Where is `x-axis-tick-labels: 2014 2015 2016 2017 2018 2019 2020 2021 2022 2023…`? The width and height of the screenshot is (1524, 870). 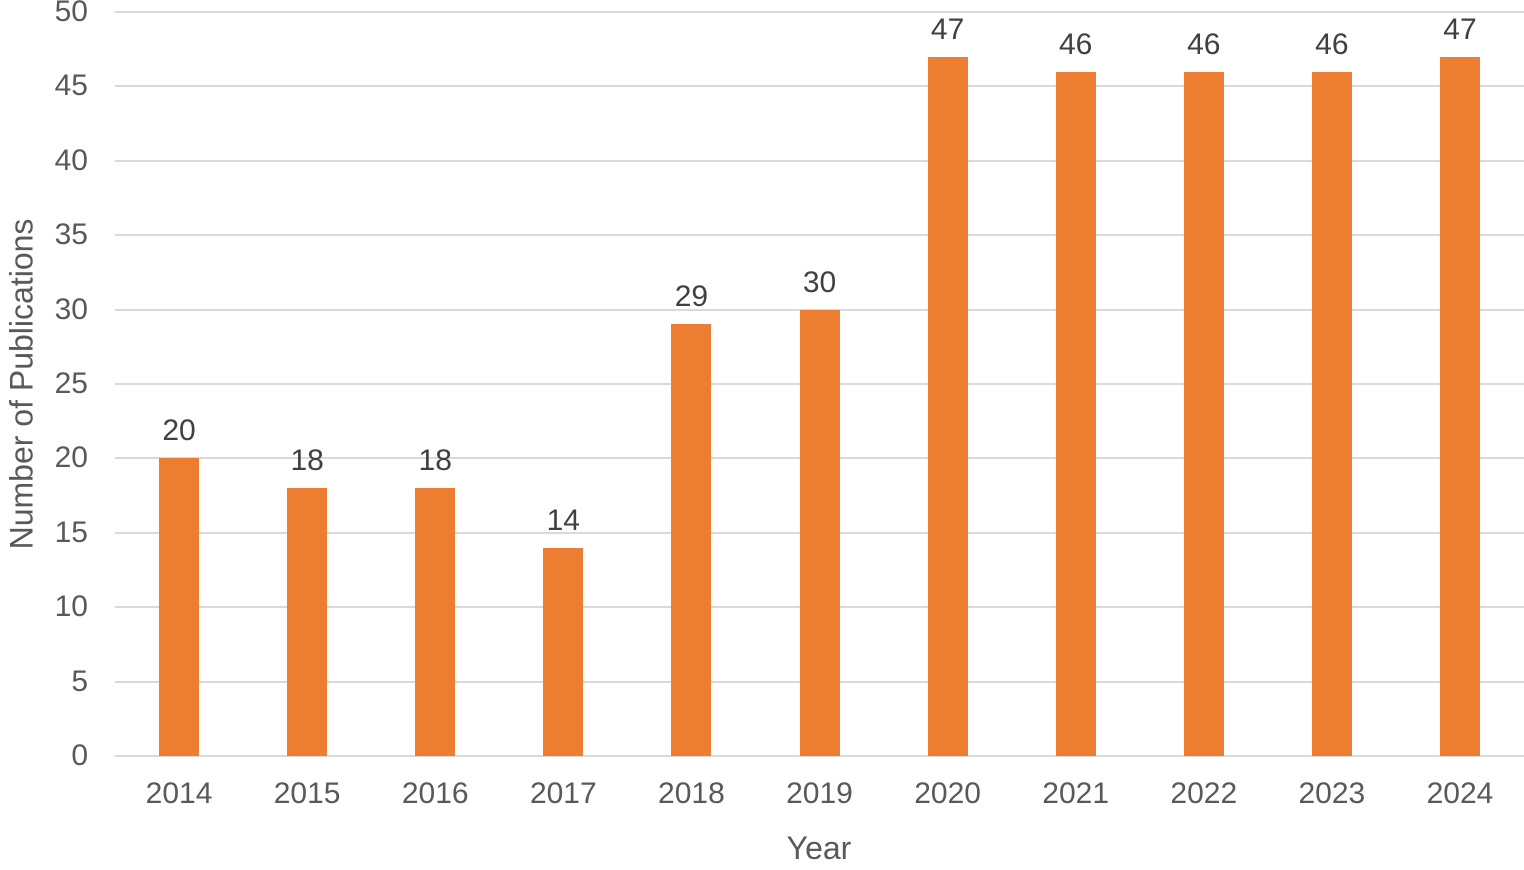 x-axis-tick-labels: 2014 2015 2016 2017 2018 2019 2020 2021 2022 2023… is located at coordinates (819, 794).